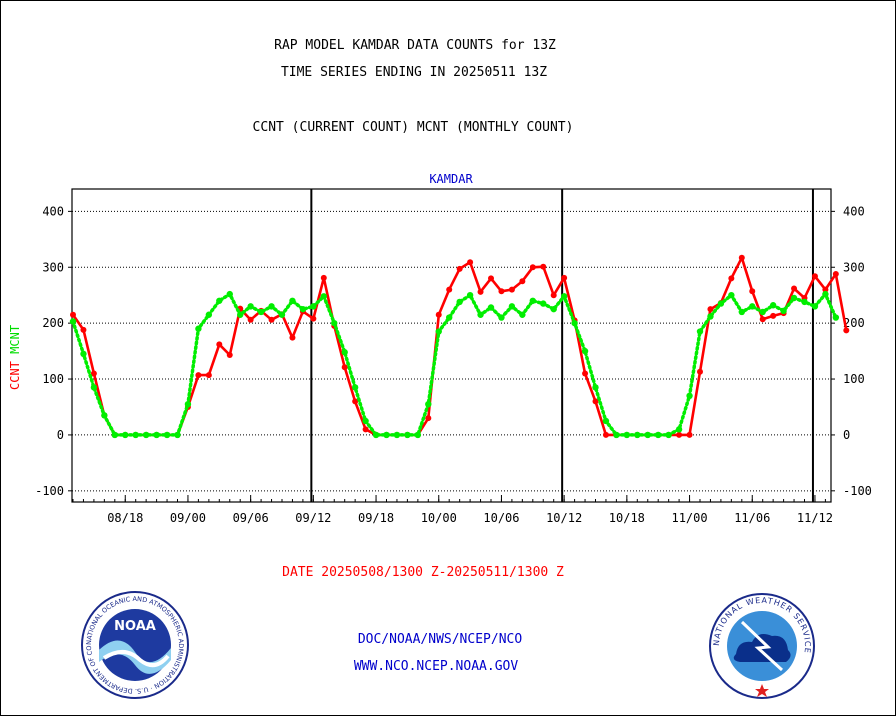 This screenshot has height=716, width=896. I want to click on x-tick-label: 11/06, so click(752, 518).